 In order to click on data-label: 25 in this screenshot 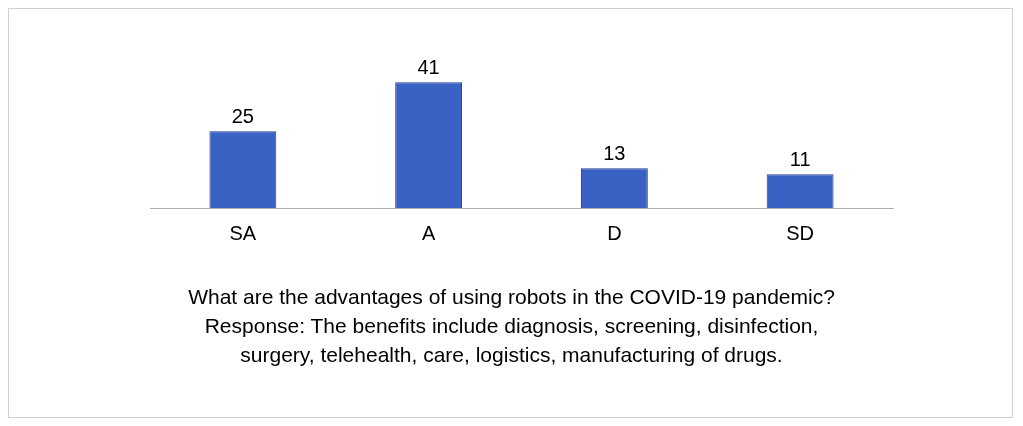, I will do `click(242, 115)`.